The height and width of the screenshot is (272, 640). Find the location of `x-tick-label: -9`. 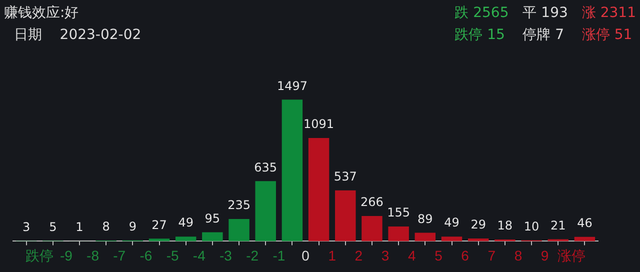

x-tick-label: -9 is located at coordinates (66, 255).